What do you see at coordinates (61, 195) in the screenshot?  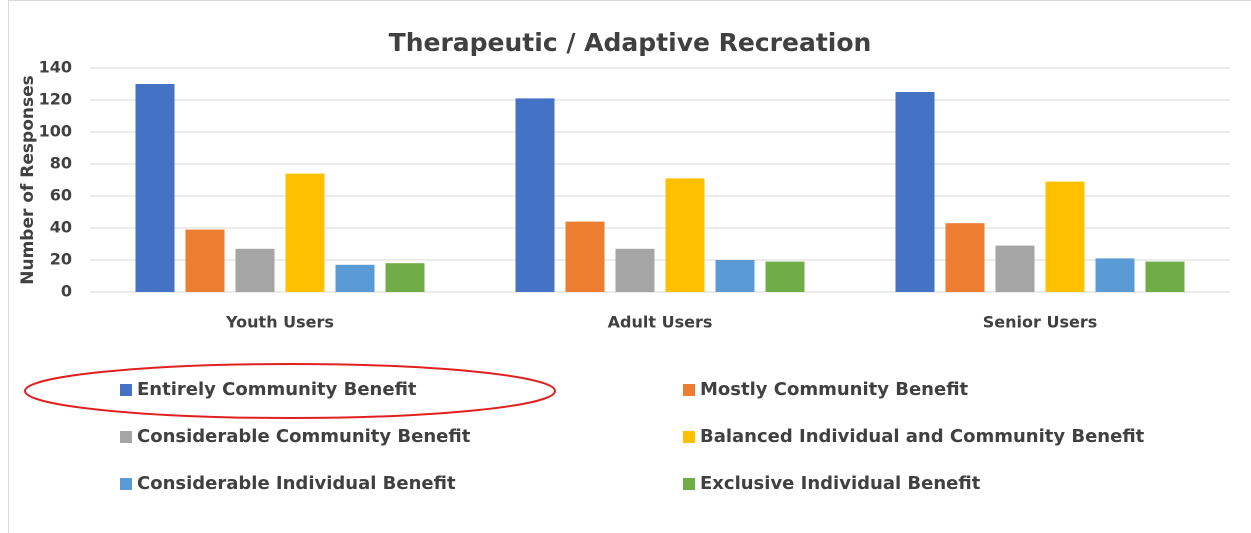 I see `y-tick-label: 60` at bounding box center [61, 195].